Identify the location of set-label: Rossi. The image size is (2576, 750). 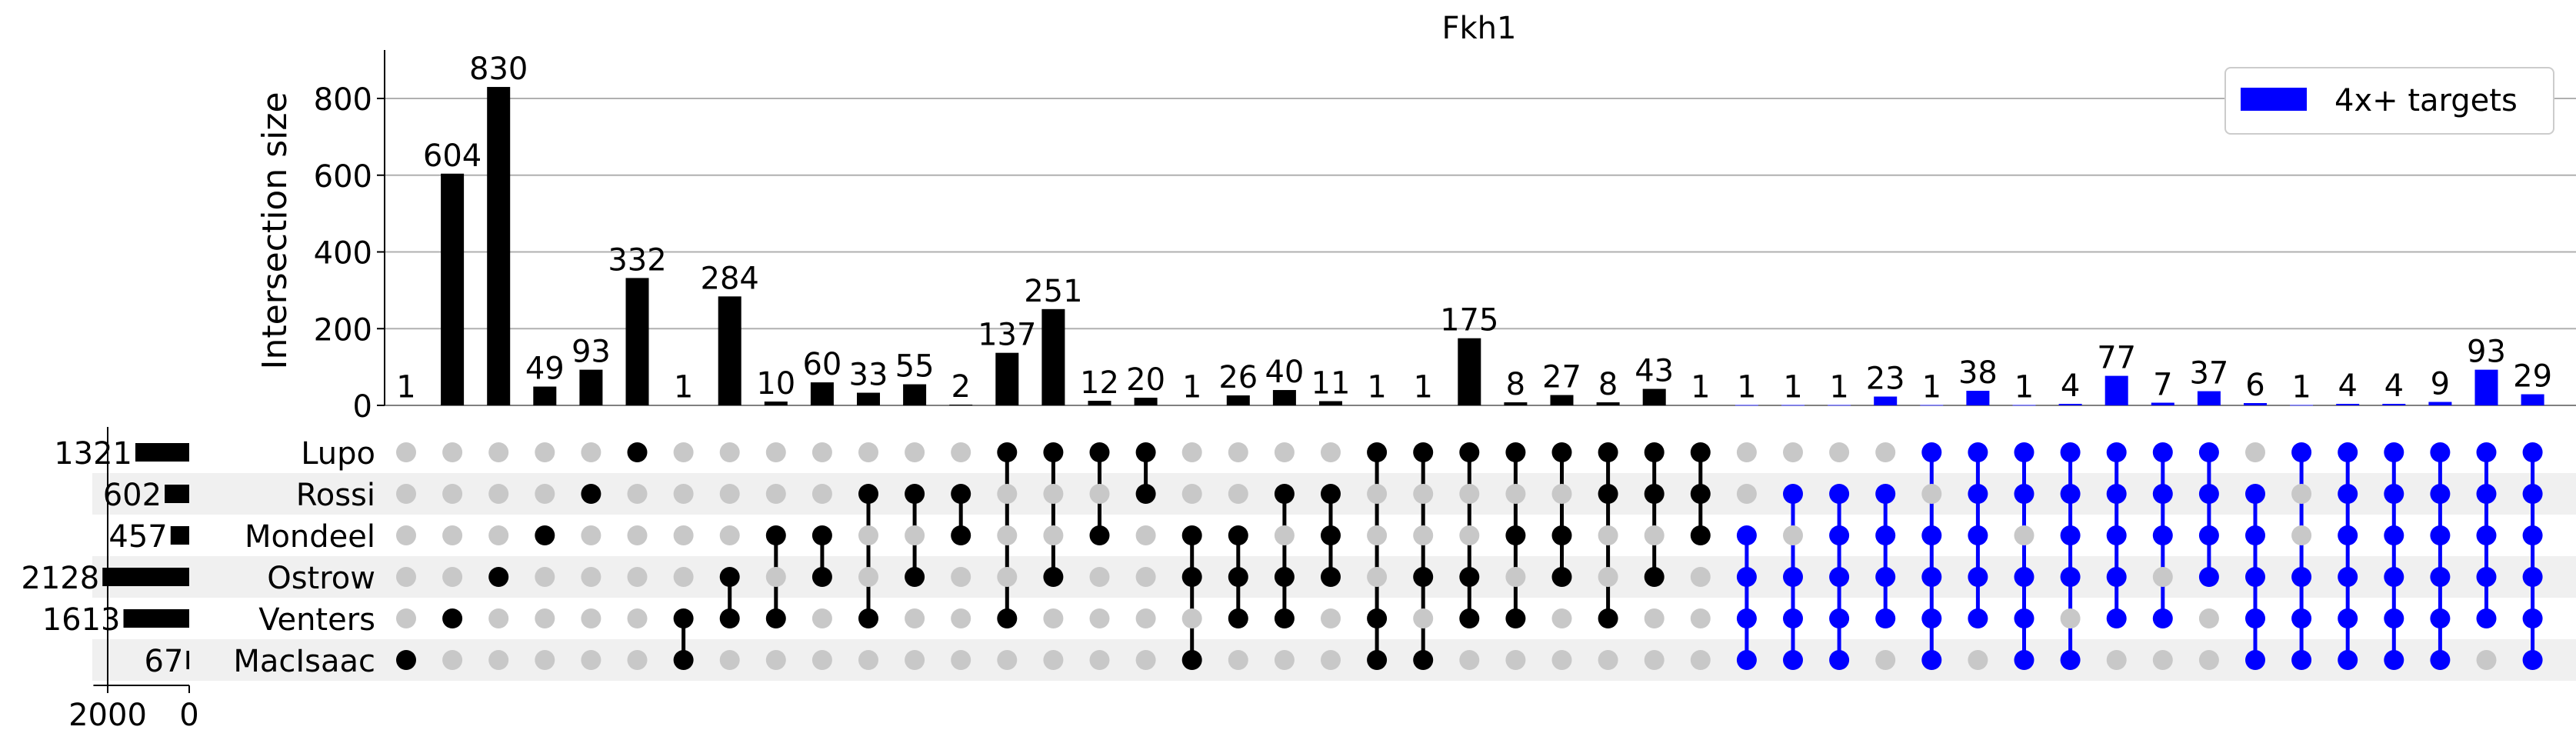
(335, 495).